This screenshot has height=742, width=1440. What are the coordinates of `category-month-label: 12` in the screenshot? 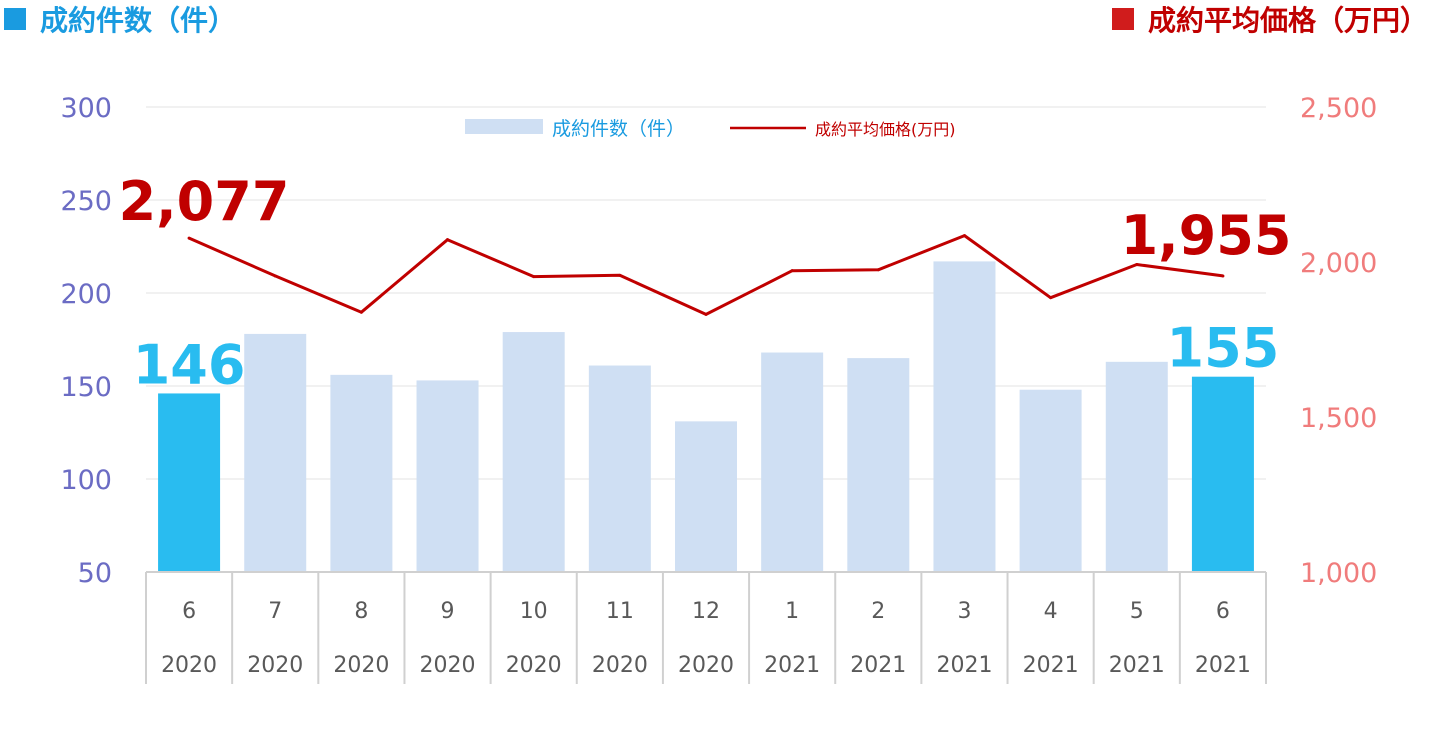 It's located at (706, 611).